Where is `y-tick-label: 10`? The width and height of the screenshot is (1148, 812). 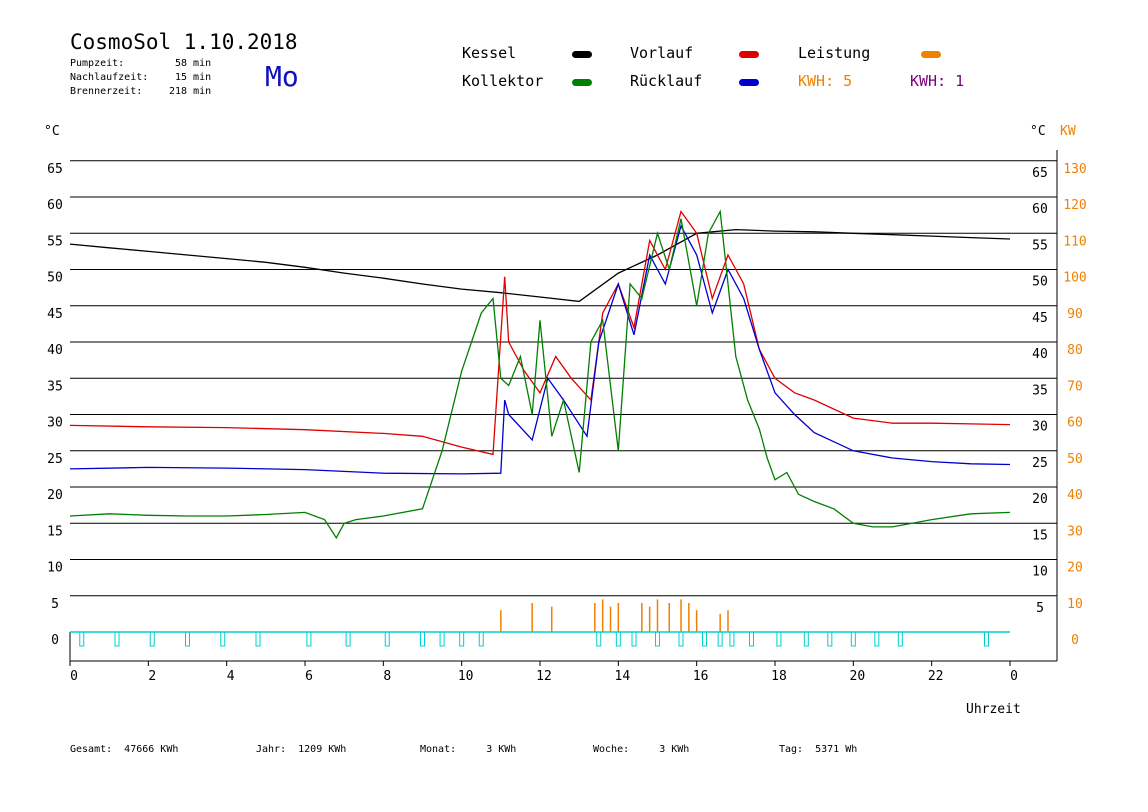
y-tick-label: 10 is located at coordinates (55, 568).